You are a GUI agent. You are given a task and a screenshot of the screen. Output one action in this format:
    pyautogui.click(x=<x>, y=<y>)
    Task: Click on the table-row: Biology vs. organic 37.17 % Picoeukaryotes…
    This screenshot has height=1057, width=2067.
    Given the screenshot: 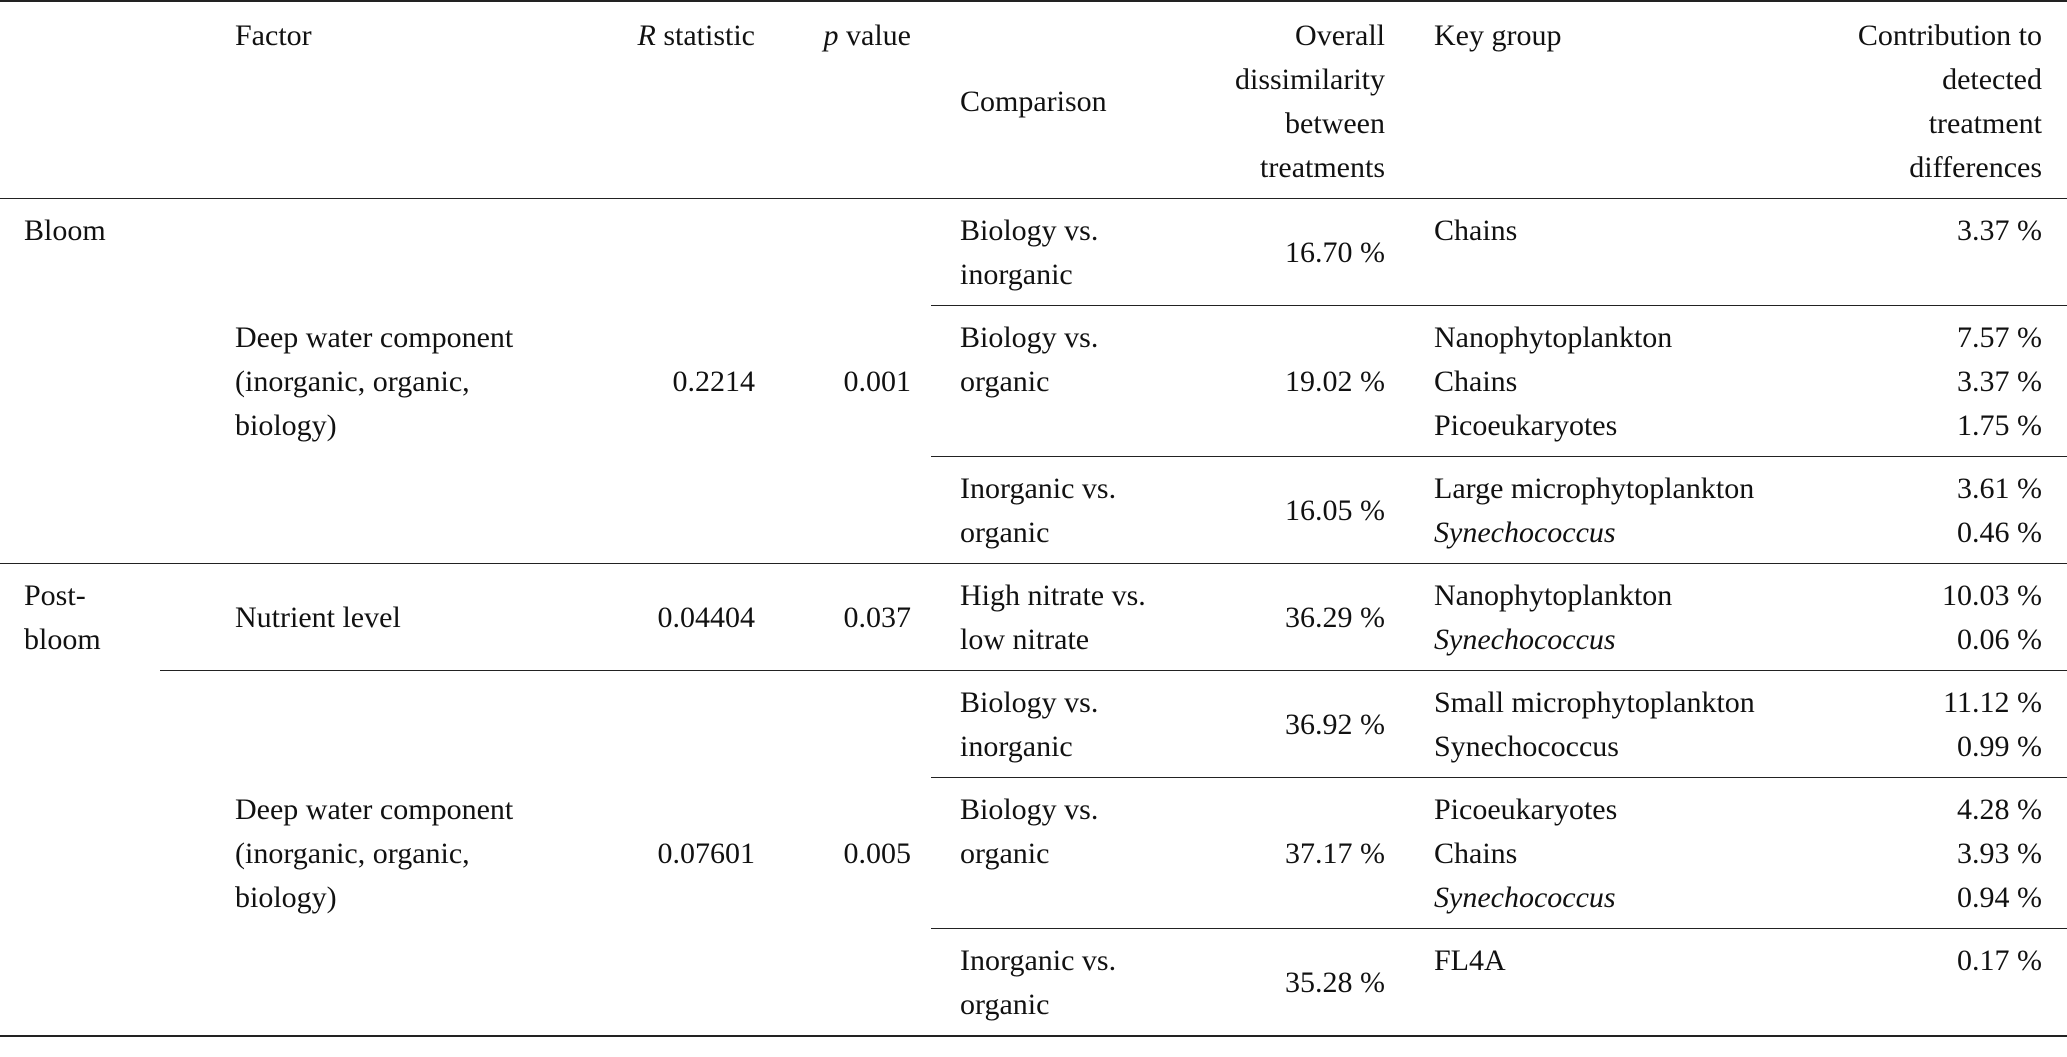 What is the action you would take?
    pyautogui.click(x=1033, y=853)
    